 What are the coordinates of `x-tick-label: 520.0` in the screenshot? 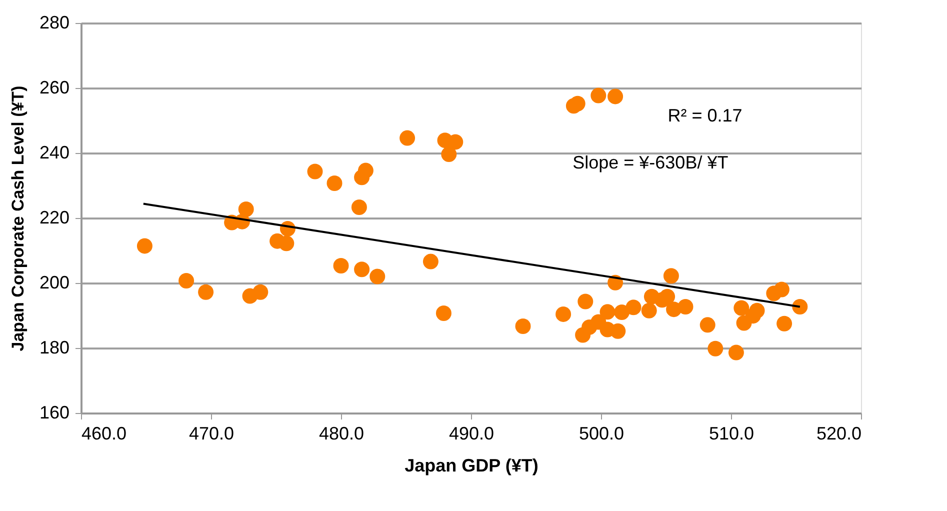 It's located at (839, 434).